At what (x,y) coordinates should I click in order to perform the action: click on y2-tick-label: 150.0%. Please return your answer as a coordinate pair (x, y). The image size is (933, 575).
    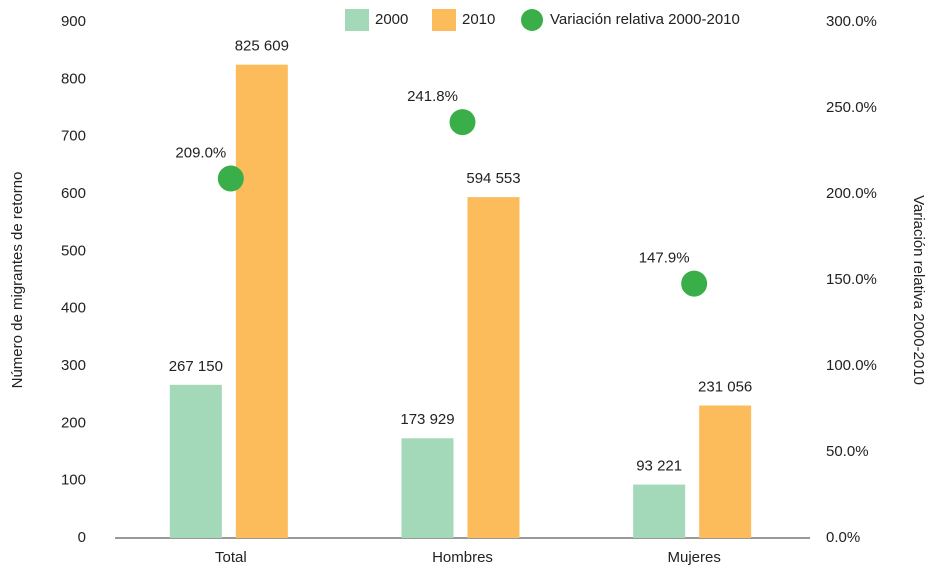
    Looking at the image, I should click on (851, 279).